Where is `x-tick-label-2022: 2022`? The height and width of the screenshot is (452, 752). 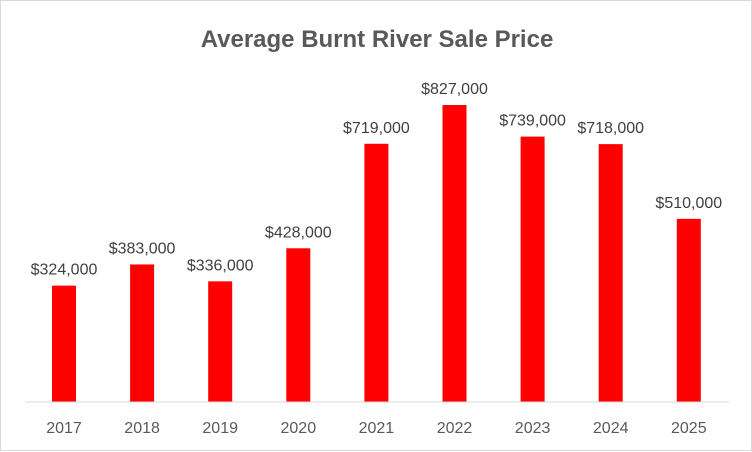 x-tick-label-2022: 2022 is located at coordinates (455, 428).